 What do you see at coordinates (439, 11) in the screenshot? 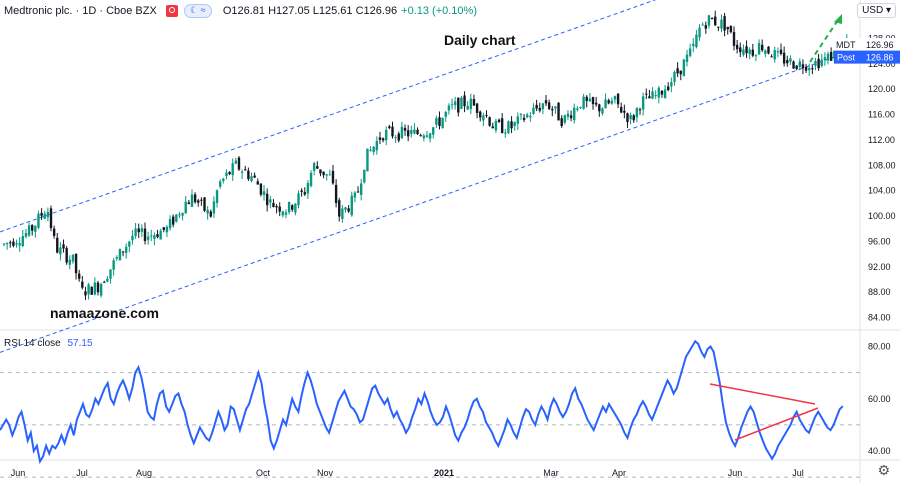
I see `change-value: +0.13 (+0.10%)` at bounding box center [439, 11].